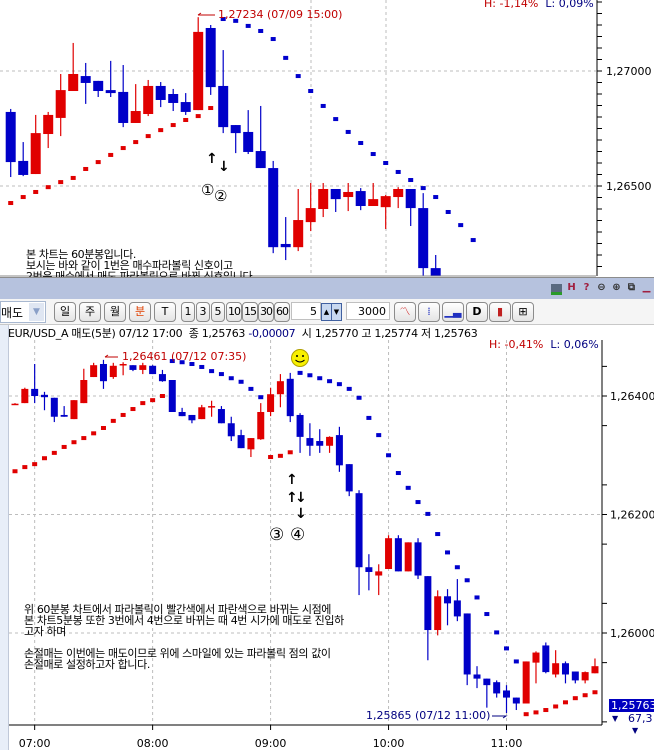 Image resolution: width=654 pixels, height=750 pixels. What do you see at coordinates (477, 312) in the screenshot?
I see `document-d-icon: D` at bounding box center [477, 312].